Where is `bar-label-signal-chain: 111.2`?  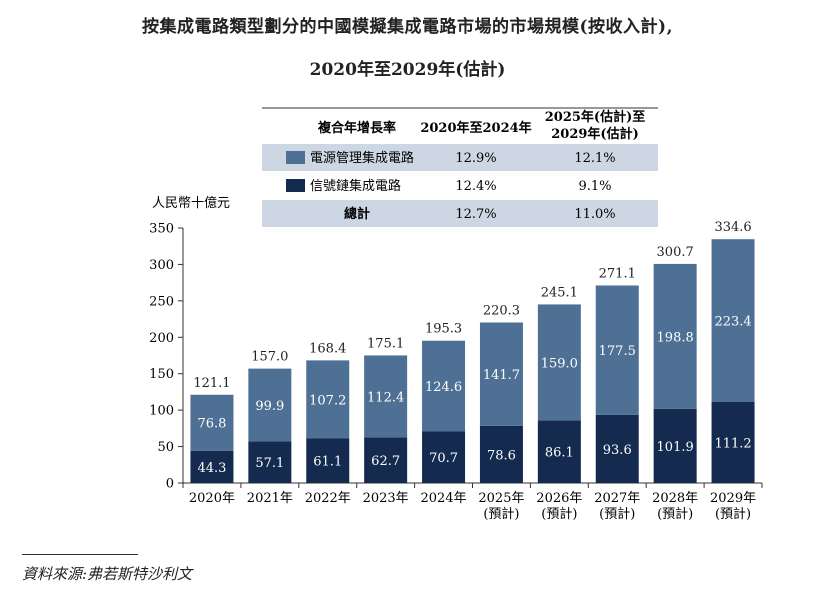
bar-label-signal-chain: 111.2 is located at coordinates (732, 443).